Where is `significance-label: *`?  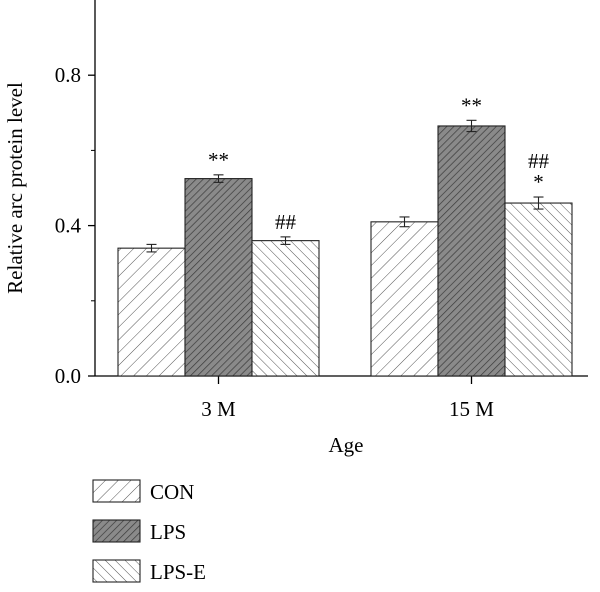 significance-label: * is located at coordinates (538, 182).